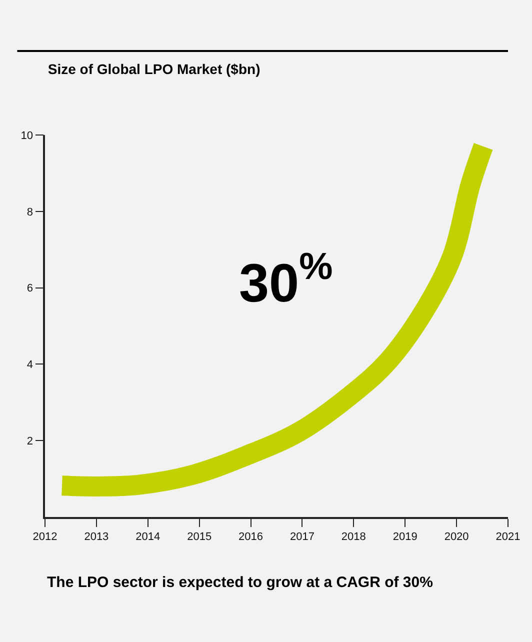 Image resolution: width=532 pixels, height=642 pixels. I want to click on chart-title: Size of Global LPO Market ($bn), so click(154, 69).